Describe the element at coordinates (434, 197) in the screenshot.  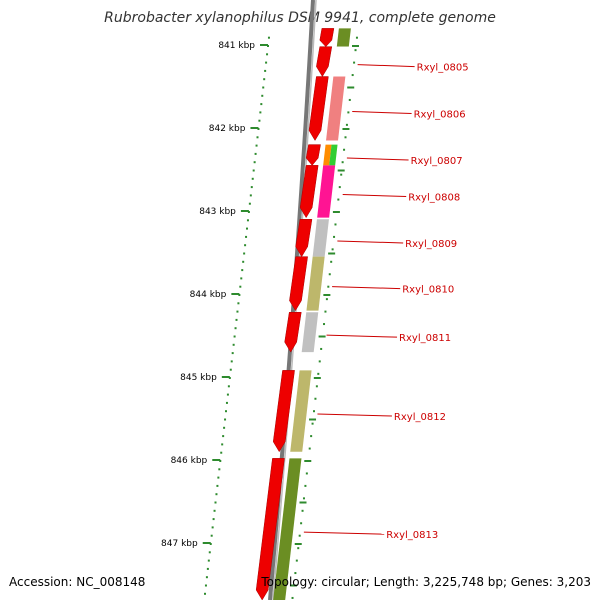
I see `gene-label: Rxyl_0808` at that location.